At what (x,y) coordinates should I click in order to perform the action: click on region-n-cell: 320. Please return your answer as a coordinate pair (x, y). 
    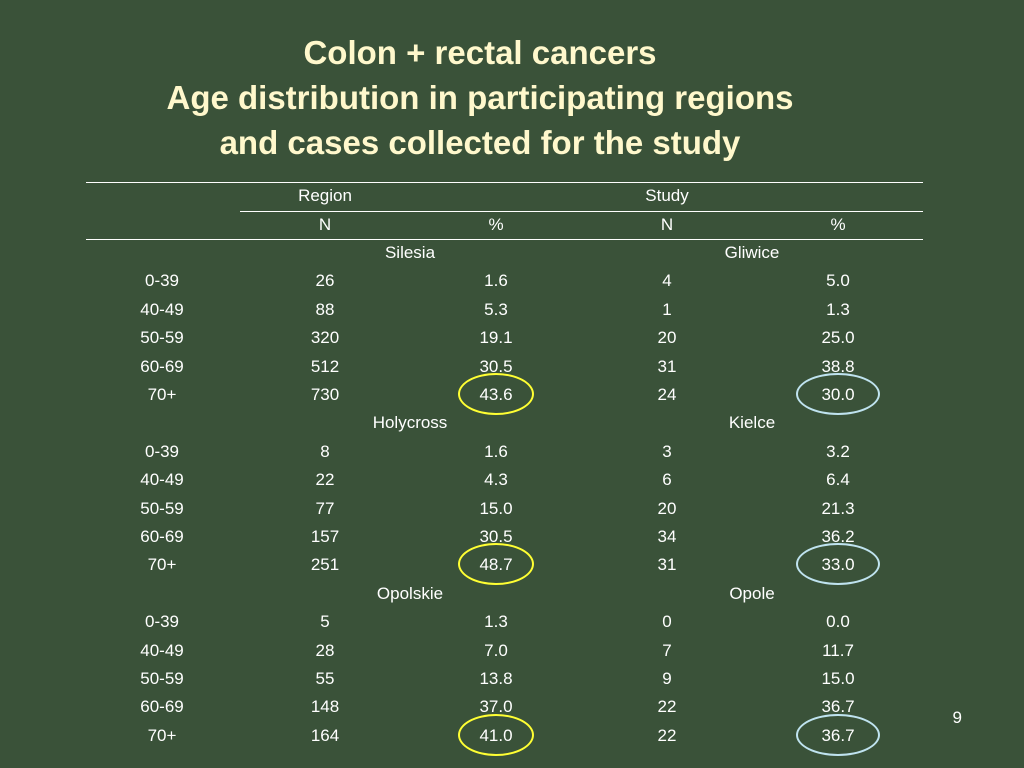
    Looking at the image, I should click on (325, 338).